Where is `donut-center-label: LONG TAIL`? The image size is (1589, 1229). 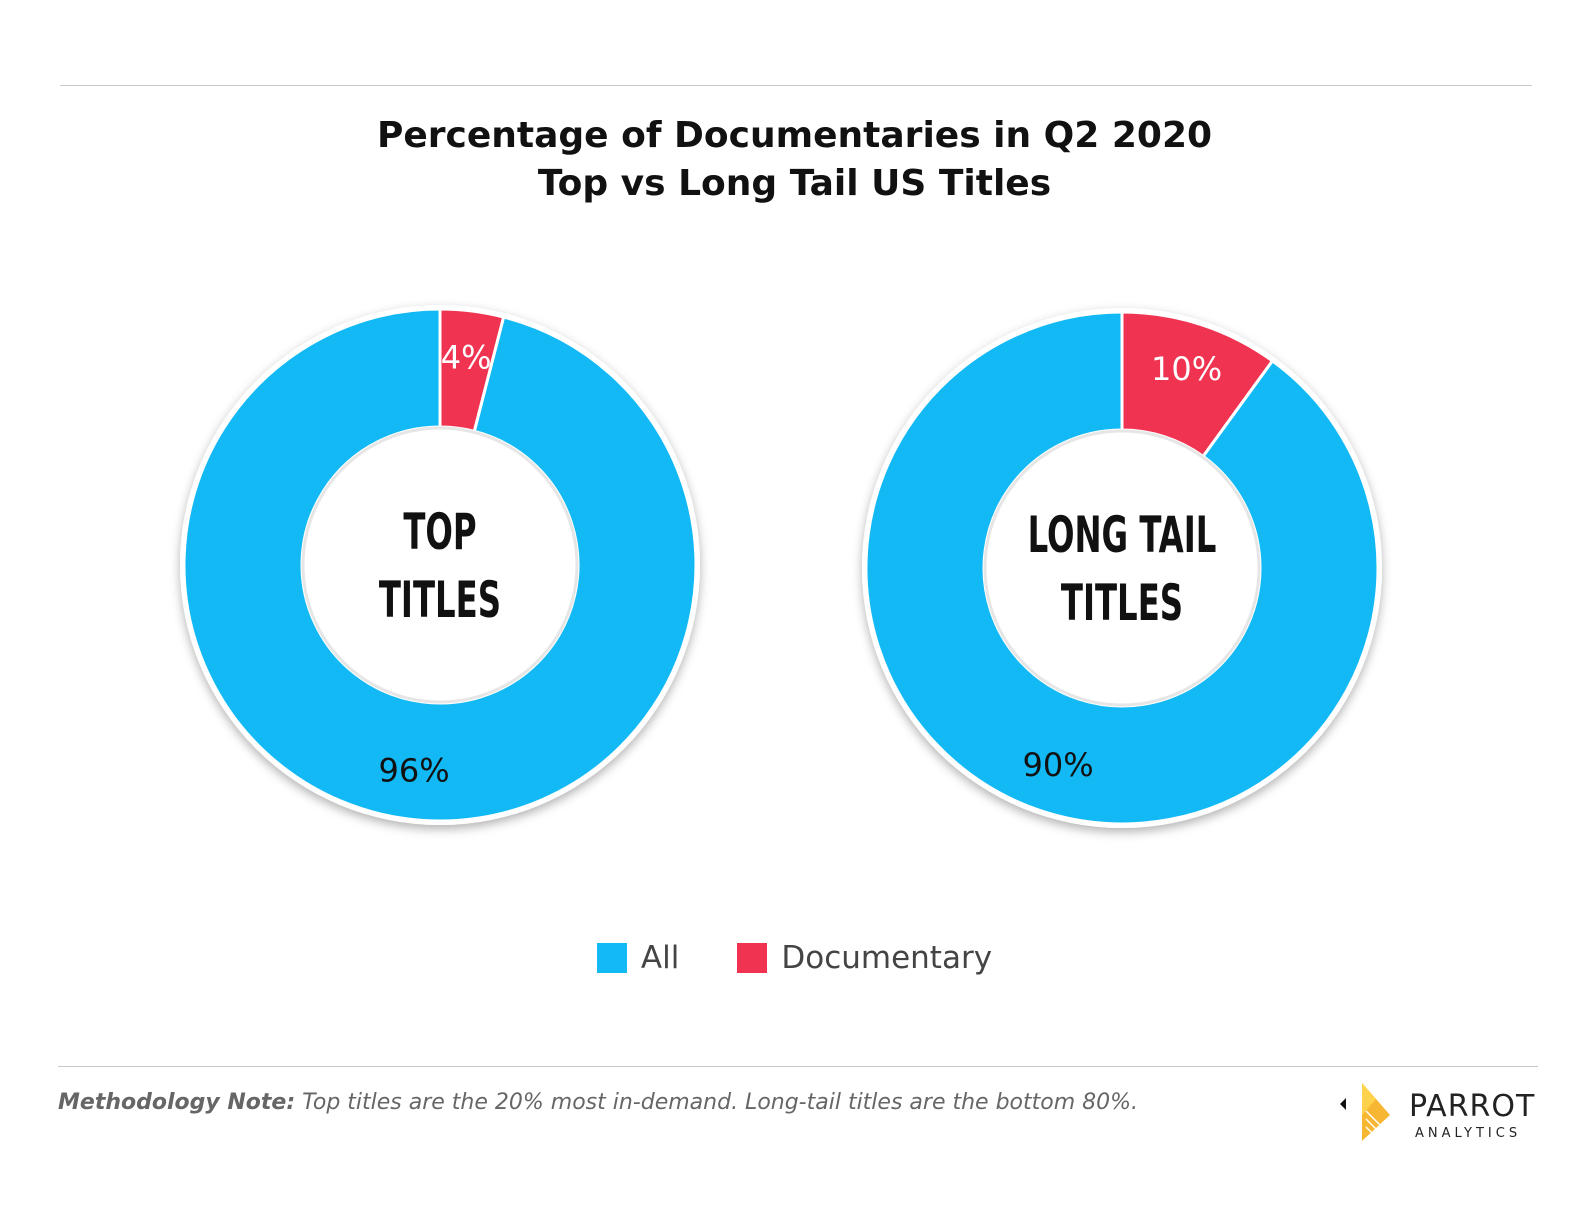
donut-center-label: LONG TAIL is located at coordinates (1122, 535).